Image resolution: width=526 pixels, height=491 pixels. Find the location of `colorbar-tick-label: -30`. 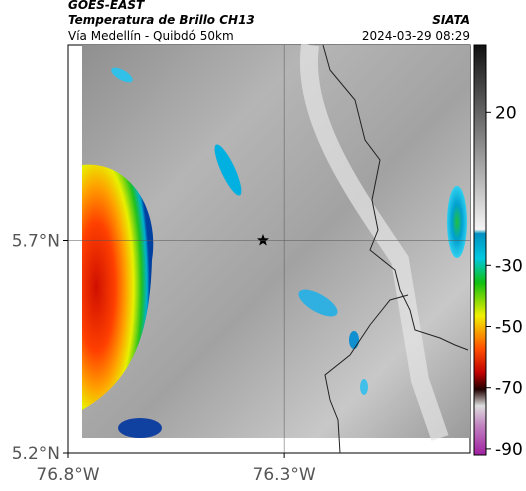

colorbar-tick-label: -30 is located at coordinates (509, 266).